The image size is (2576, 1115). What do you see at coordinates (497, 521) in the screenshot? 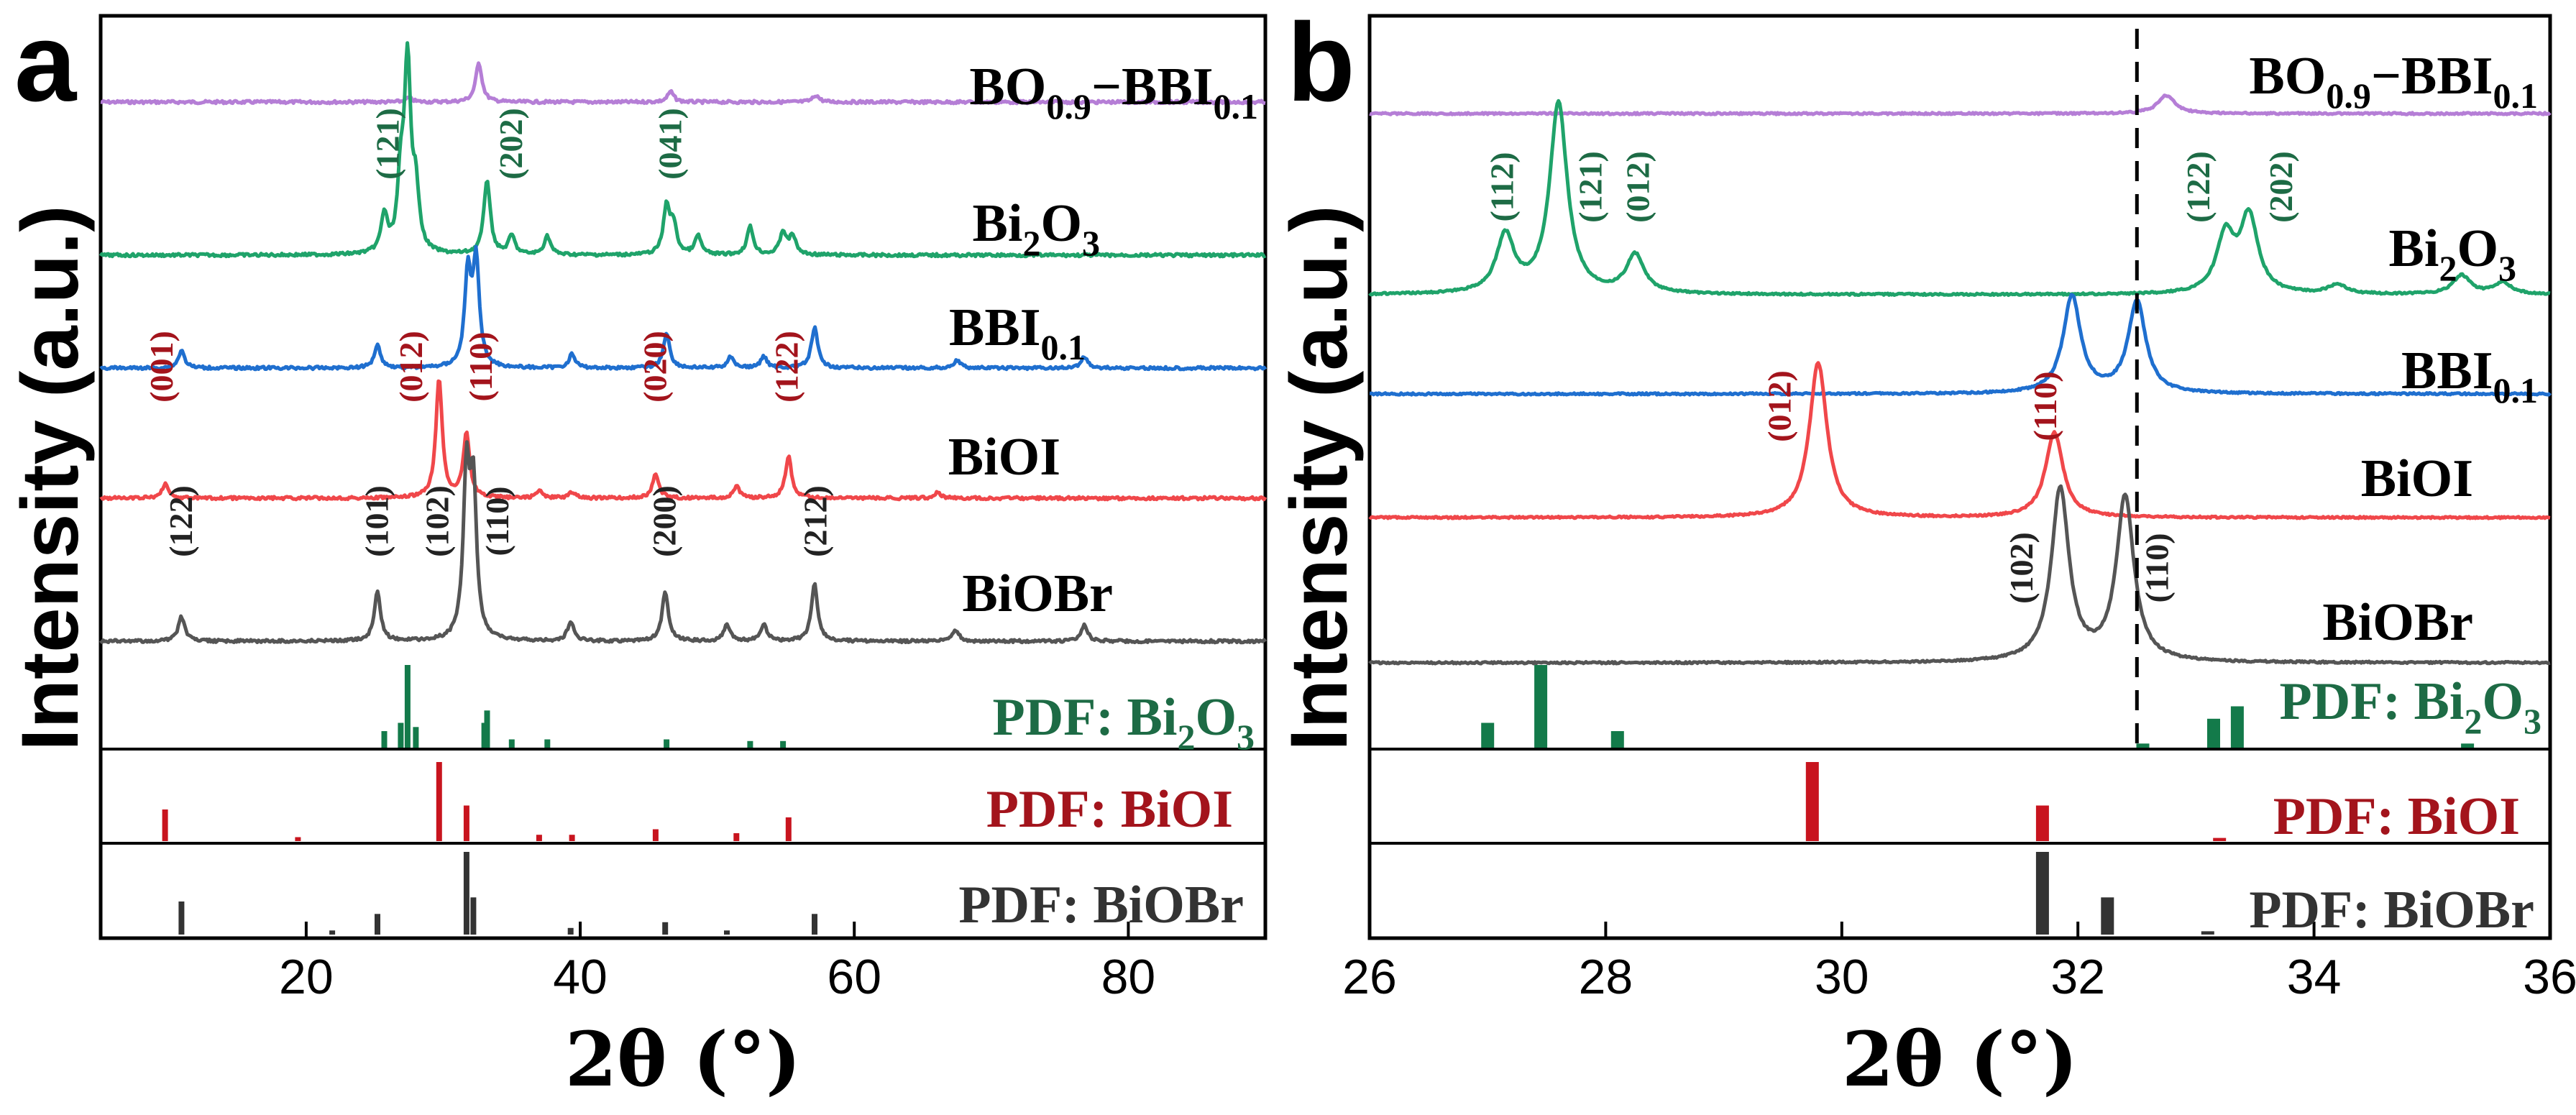
I see `hkl-label-a: (110)` at bounding box center [497, 521].